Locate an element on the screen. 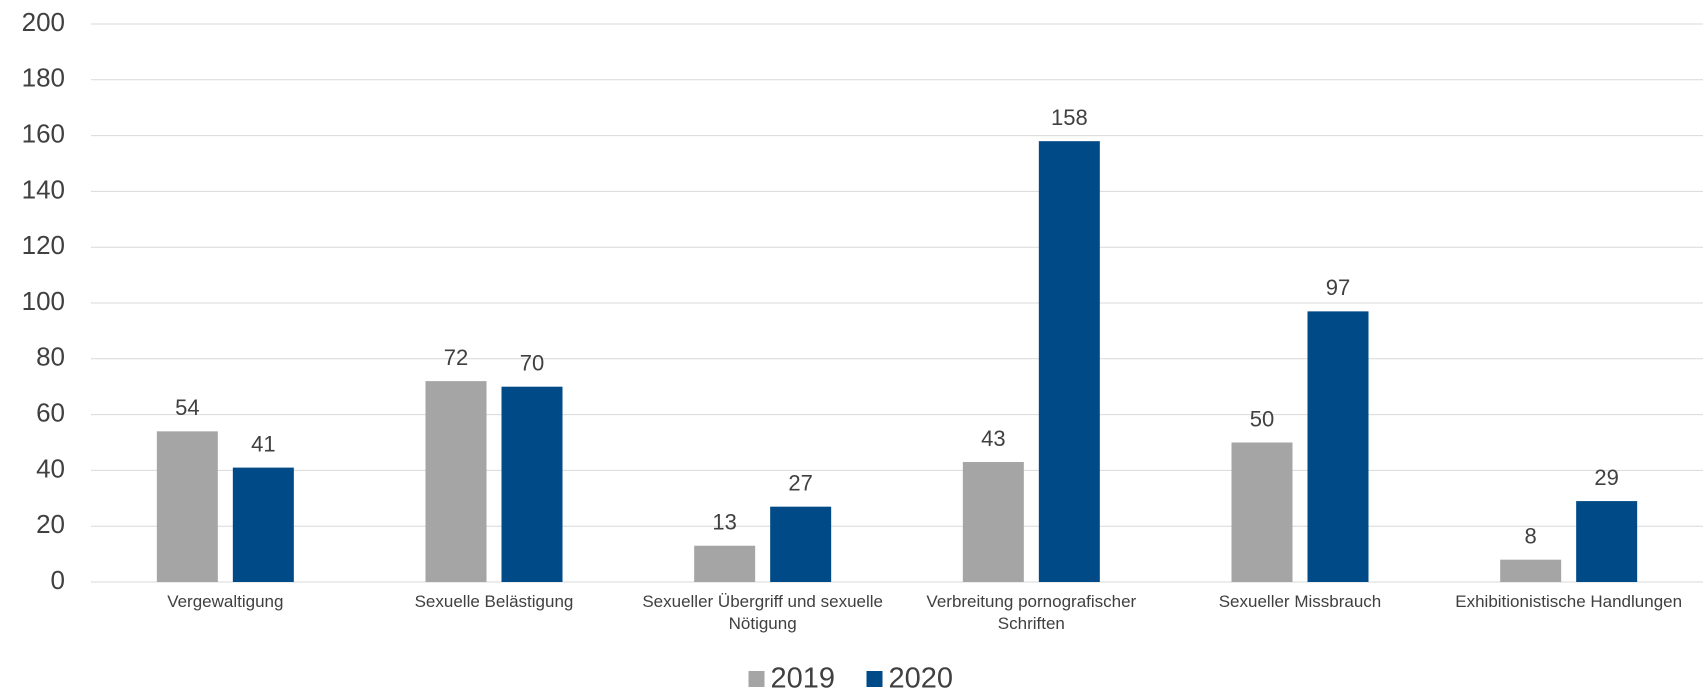  legend-label: 2019 is located at coordinates (803, 676).